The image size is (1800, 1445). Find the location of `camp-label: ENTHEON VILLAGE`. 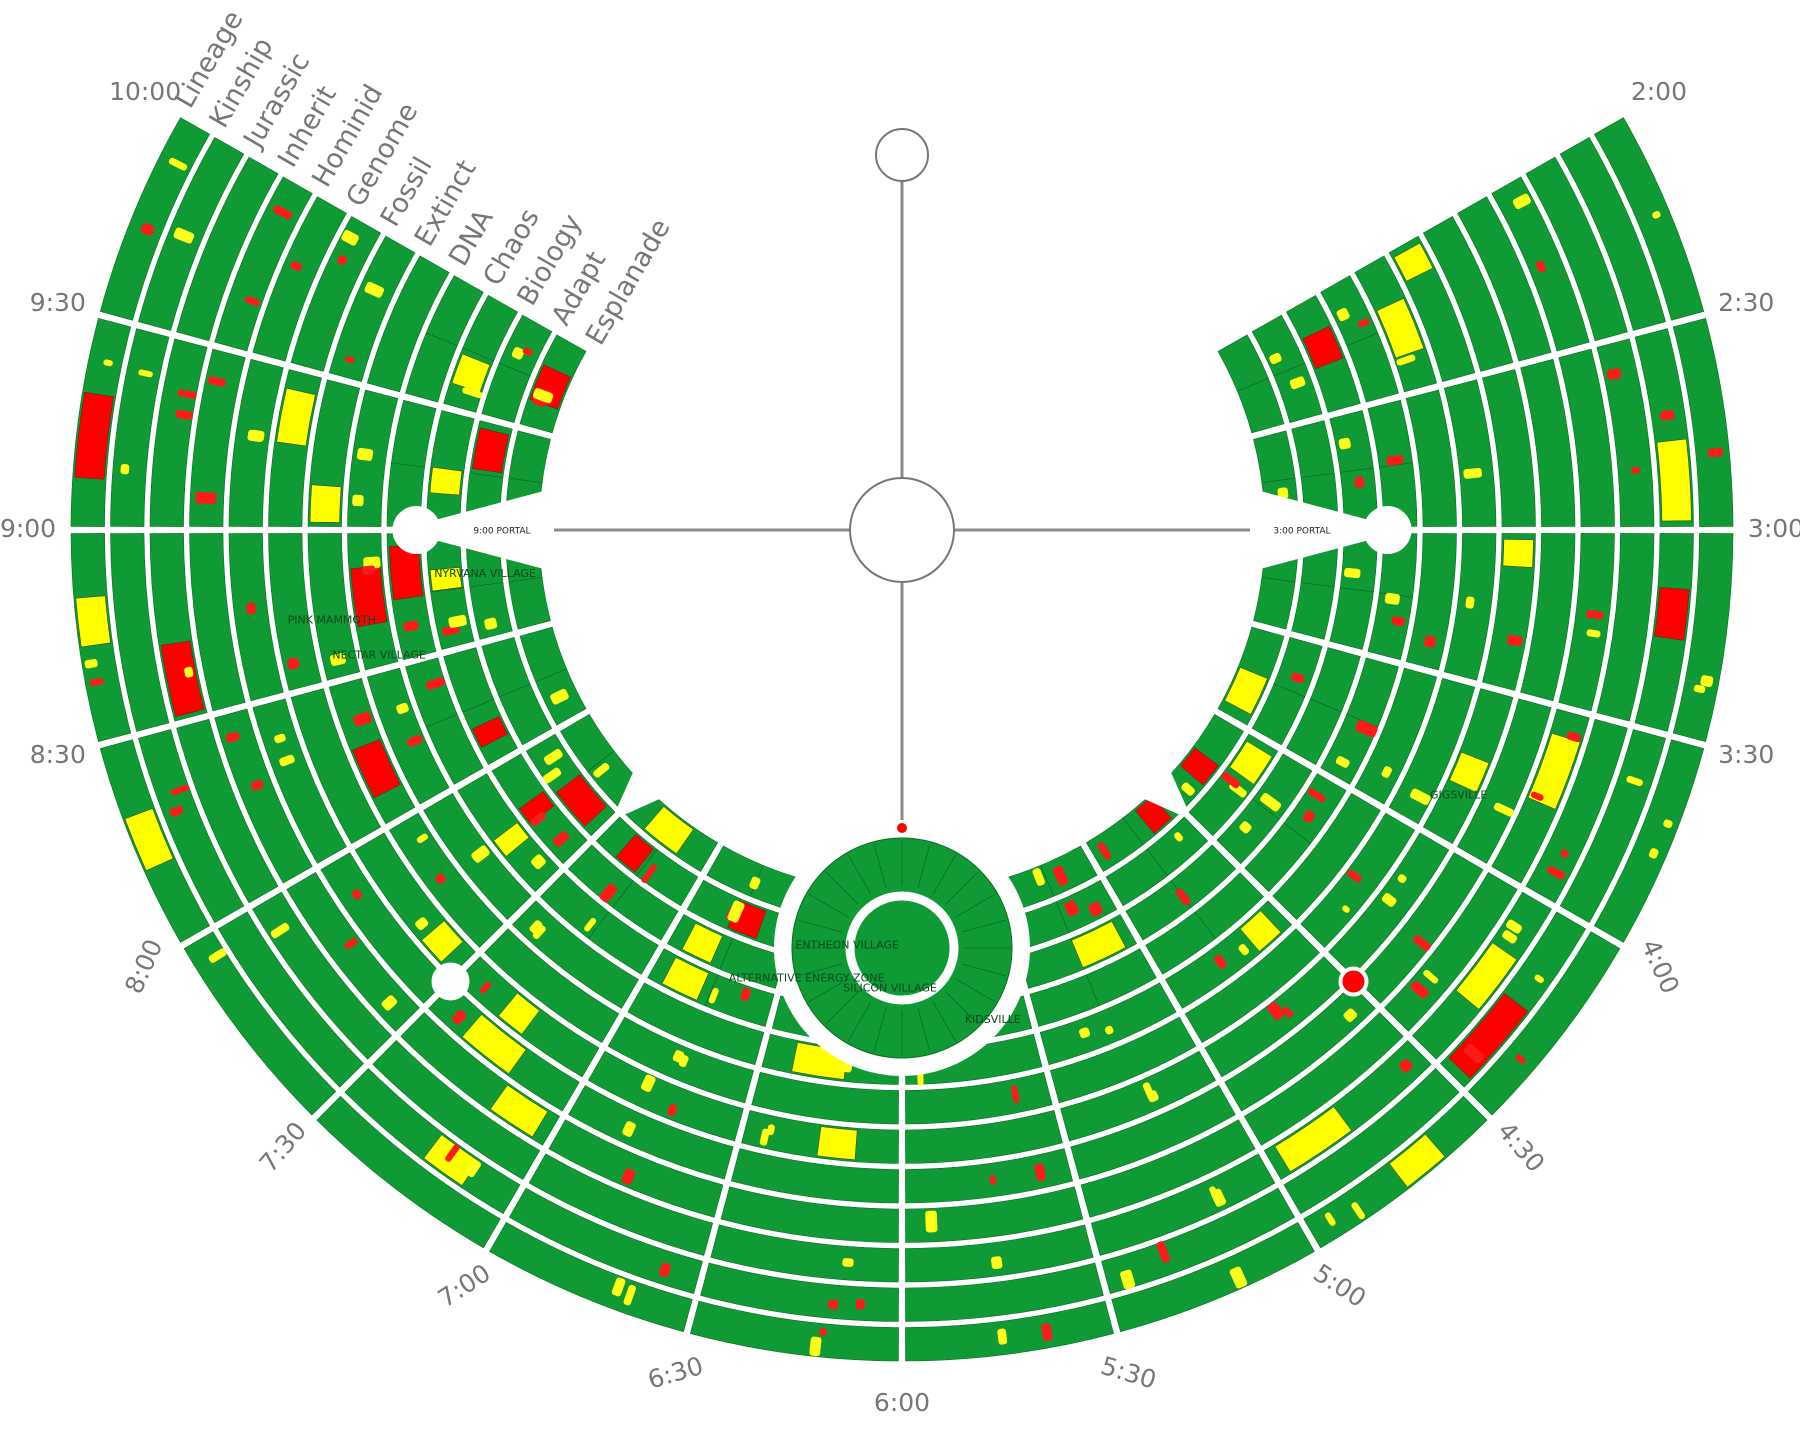

camp-label: ENTHEON VILLAGE is located at coordinates (847, 945).